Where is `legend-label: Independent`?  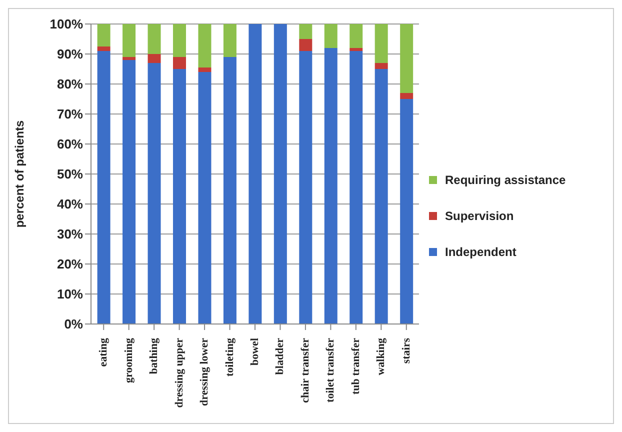
legend-label: Independent is located at coordinates (480, 252).